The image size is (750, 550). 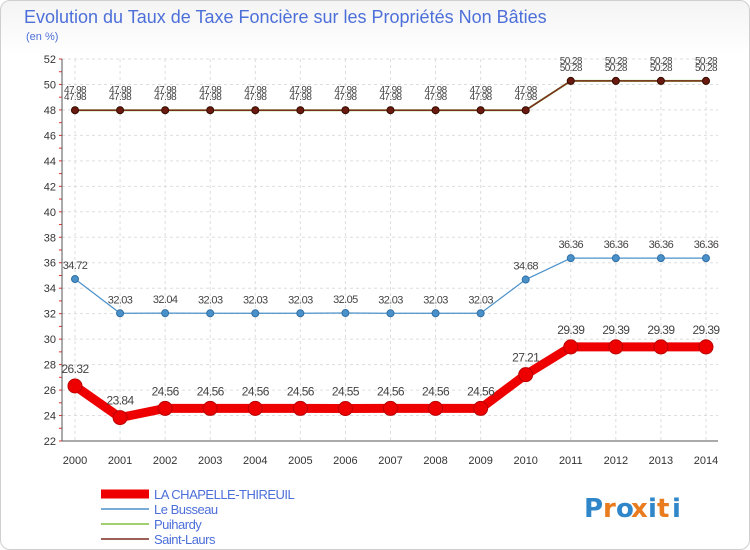 I want to click on legend-label: Le Busseau, so click(x=186, y=509).